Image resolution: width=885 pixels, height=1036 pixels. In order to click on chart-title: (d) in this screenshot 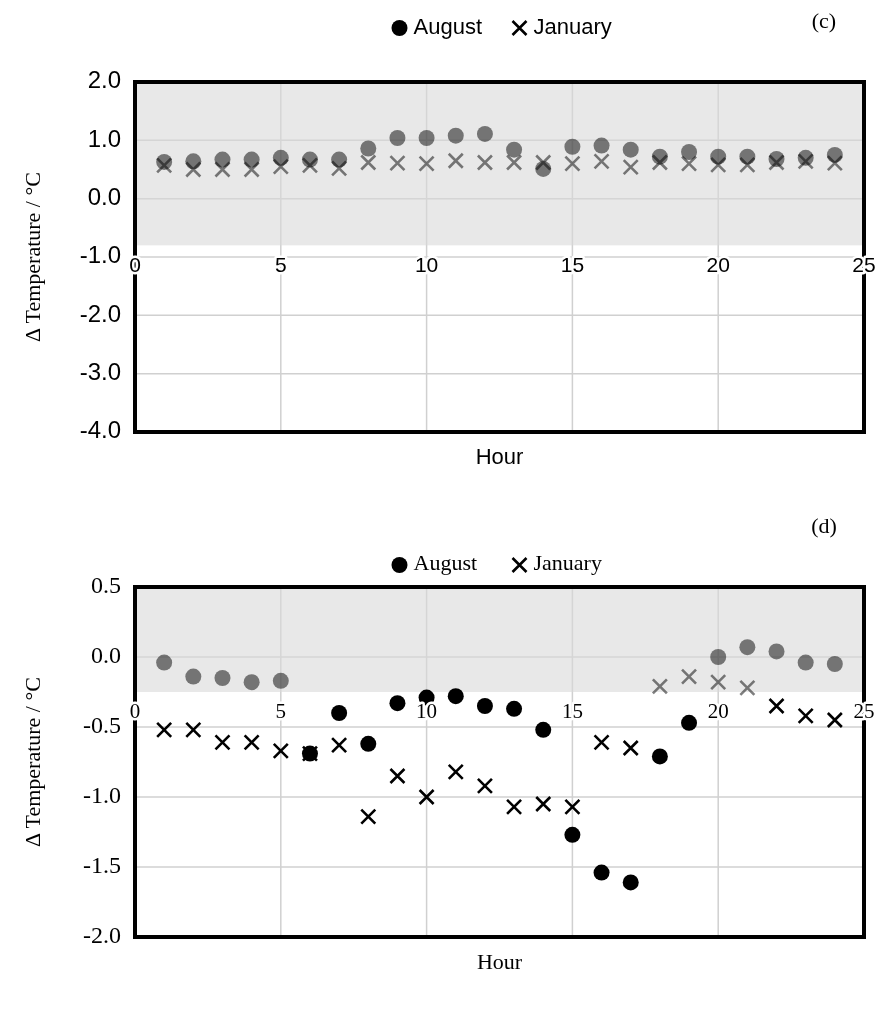, I will do `click(824, 525)`.